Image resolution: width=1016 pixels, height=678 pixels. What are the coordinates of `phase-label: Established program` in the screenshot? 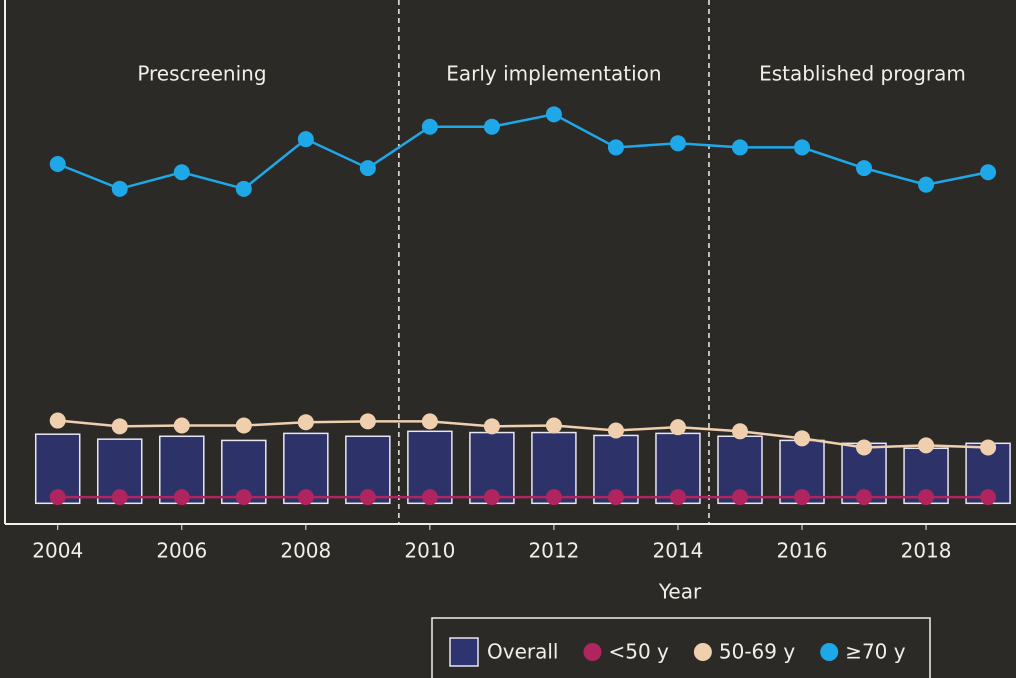 It's located at (862, 74).